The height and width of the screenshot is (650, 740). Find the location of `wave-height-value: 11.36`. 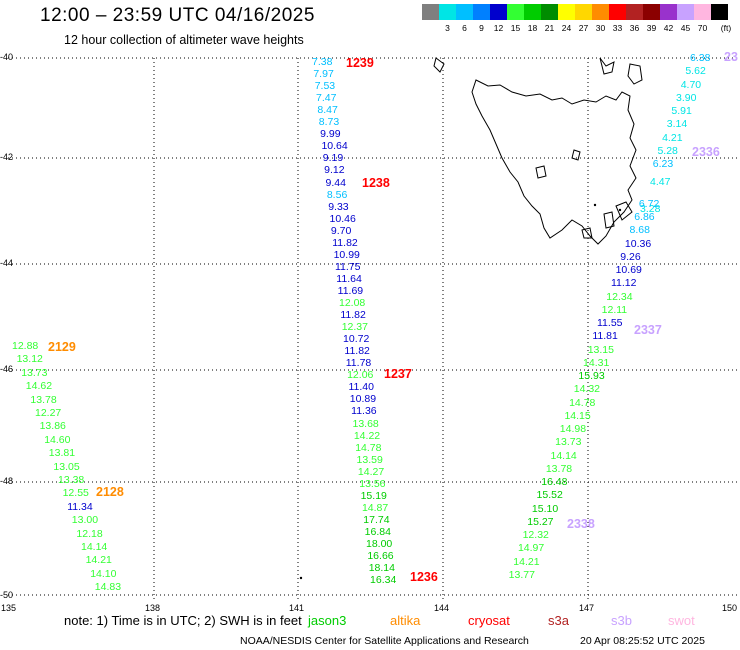

wave-height-value: 11.36 is located at coordinates (364, 411).